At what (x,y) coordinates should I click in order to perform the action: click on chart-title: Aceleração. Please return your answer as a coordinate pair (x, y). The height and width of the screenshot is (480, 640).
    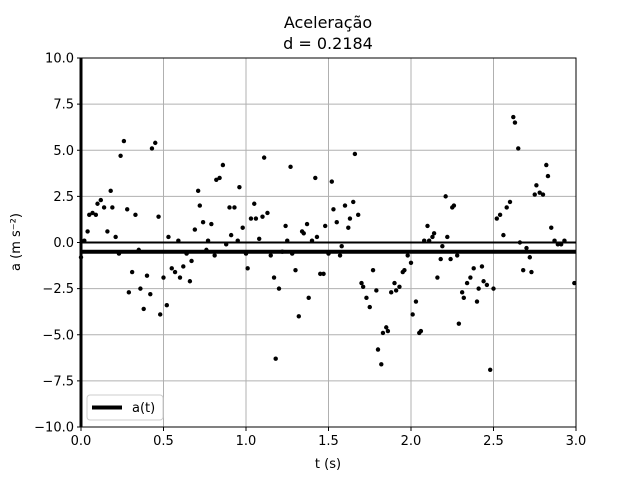
    Looking at the image, I should click on (328, 22).